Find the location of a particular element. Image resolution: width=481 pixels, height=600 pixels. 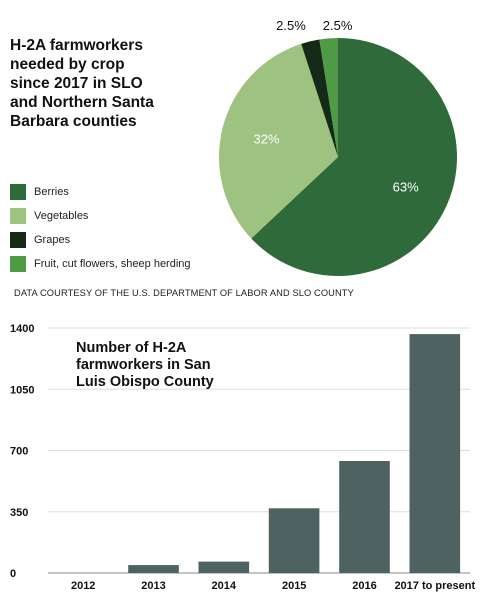

legend-item-grapes: Grapes is located at coordinates (100, 240).